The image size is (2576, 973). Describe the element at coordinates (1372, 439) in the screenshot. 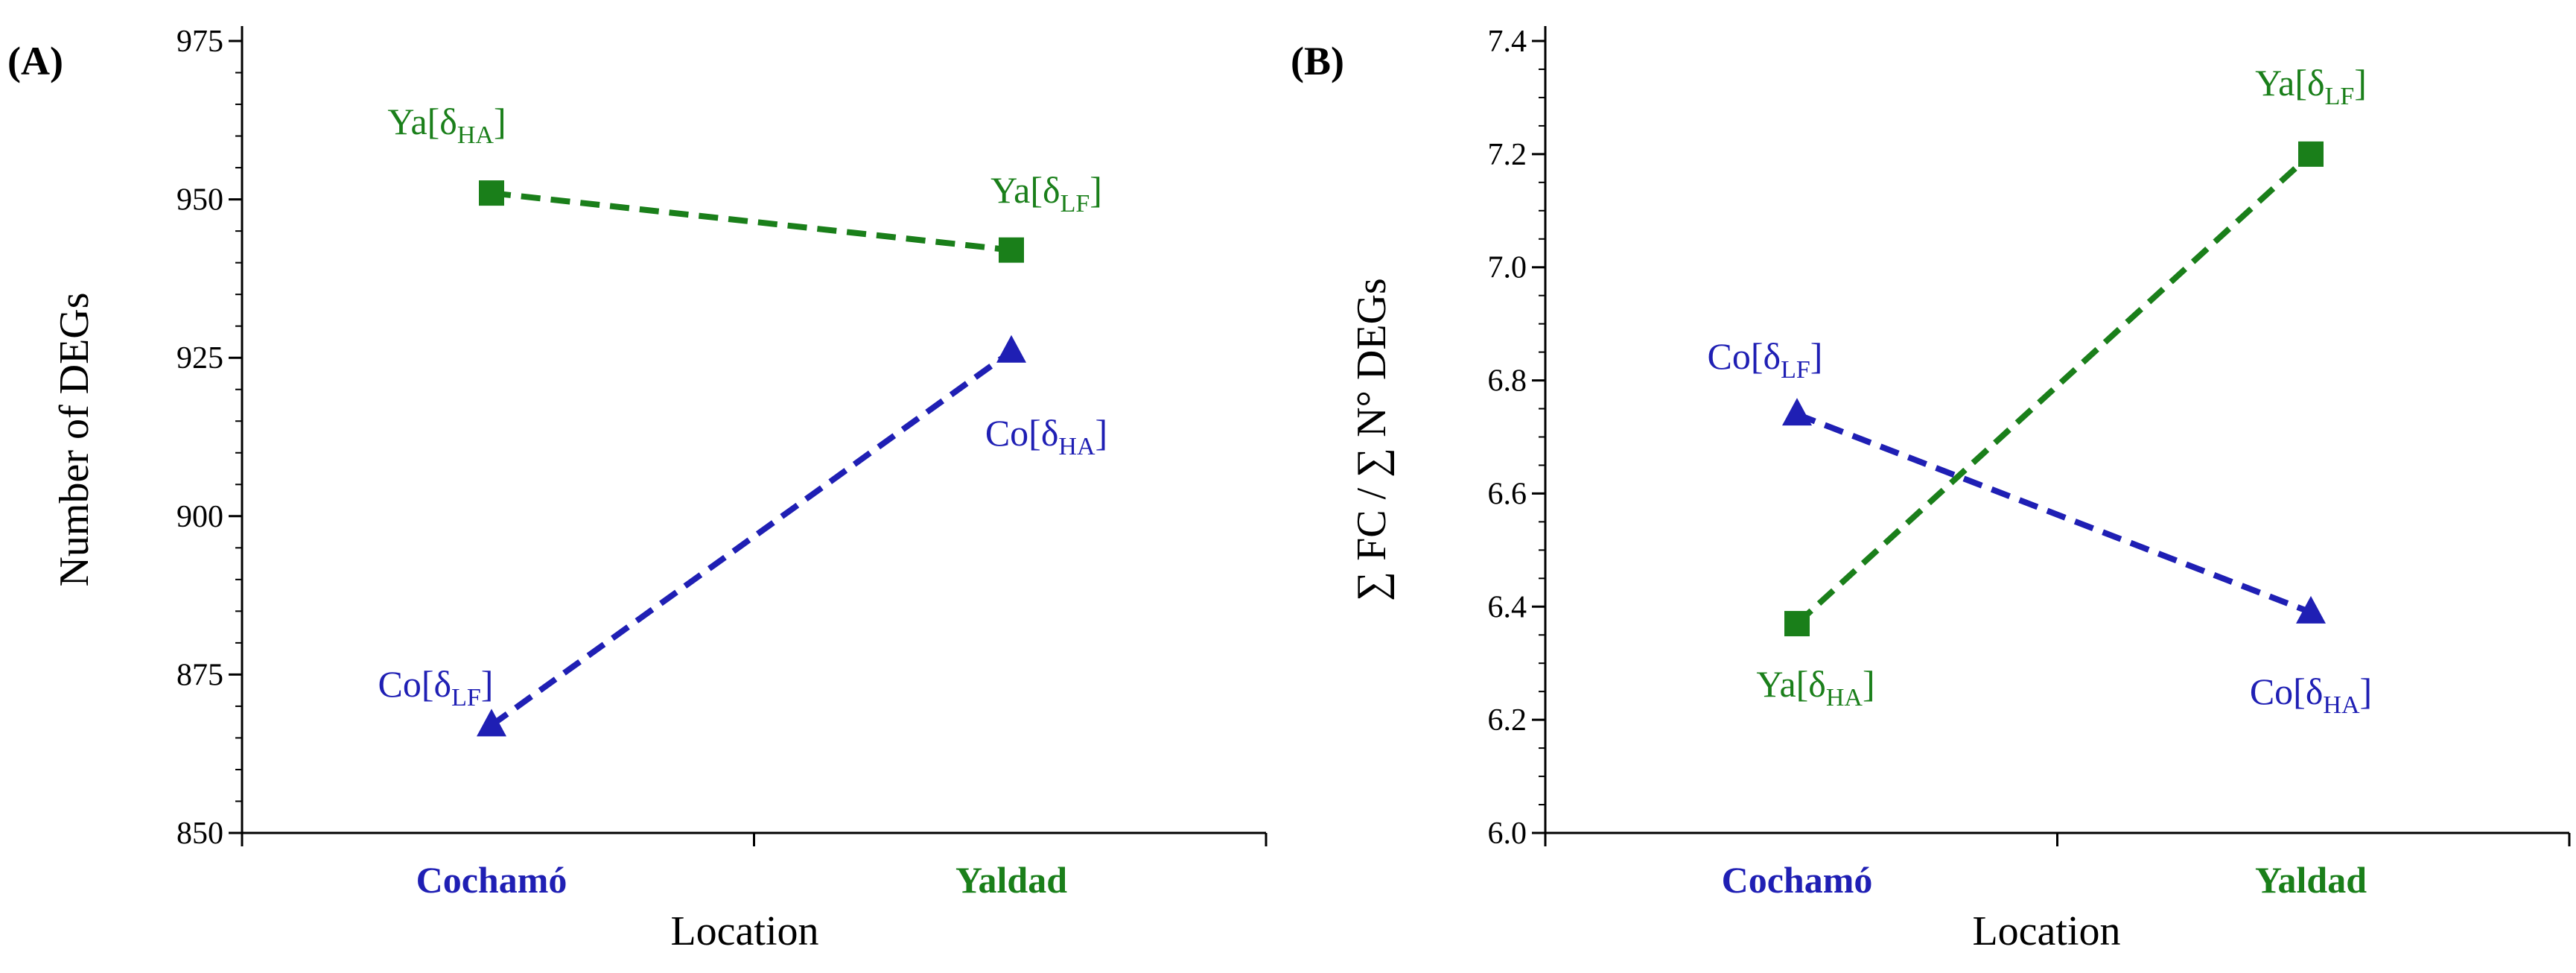

I see `y-axis-title: ∑ FC / ∑ N° DEGs` at that location.